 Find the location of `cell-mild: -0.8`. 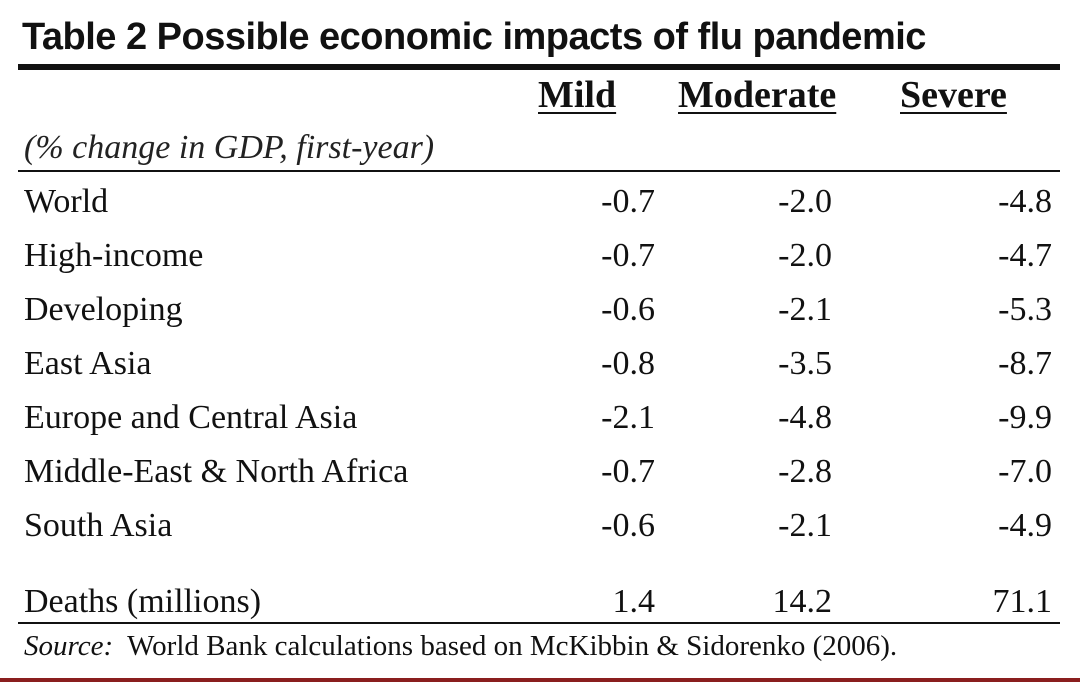

cell-mild: -0.8 is located at coordinates (628, 363).